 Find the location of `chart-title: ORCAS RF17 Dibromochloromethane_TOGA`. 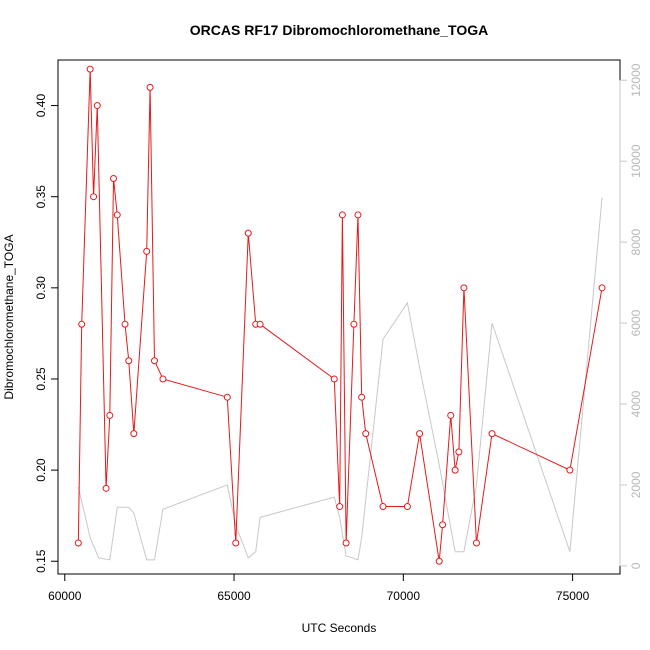

chart-title: ORCAS RF17 Dibromochloromethane_TOGA is located at coordinates (339, 30).